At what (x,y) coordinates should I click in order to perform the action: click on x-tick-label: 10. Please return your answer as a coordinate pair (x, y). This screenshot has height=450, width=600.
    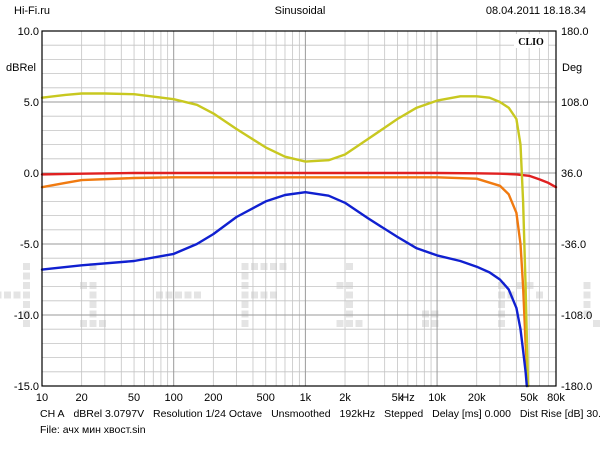
    Looking at the image, I should click on (42, 398).